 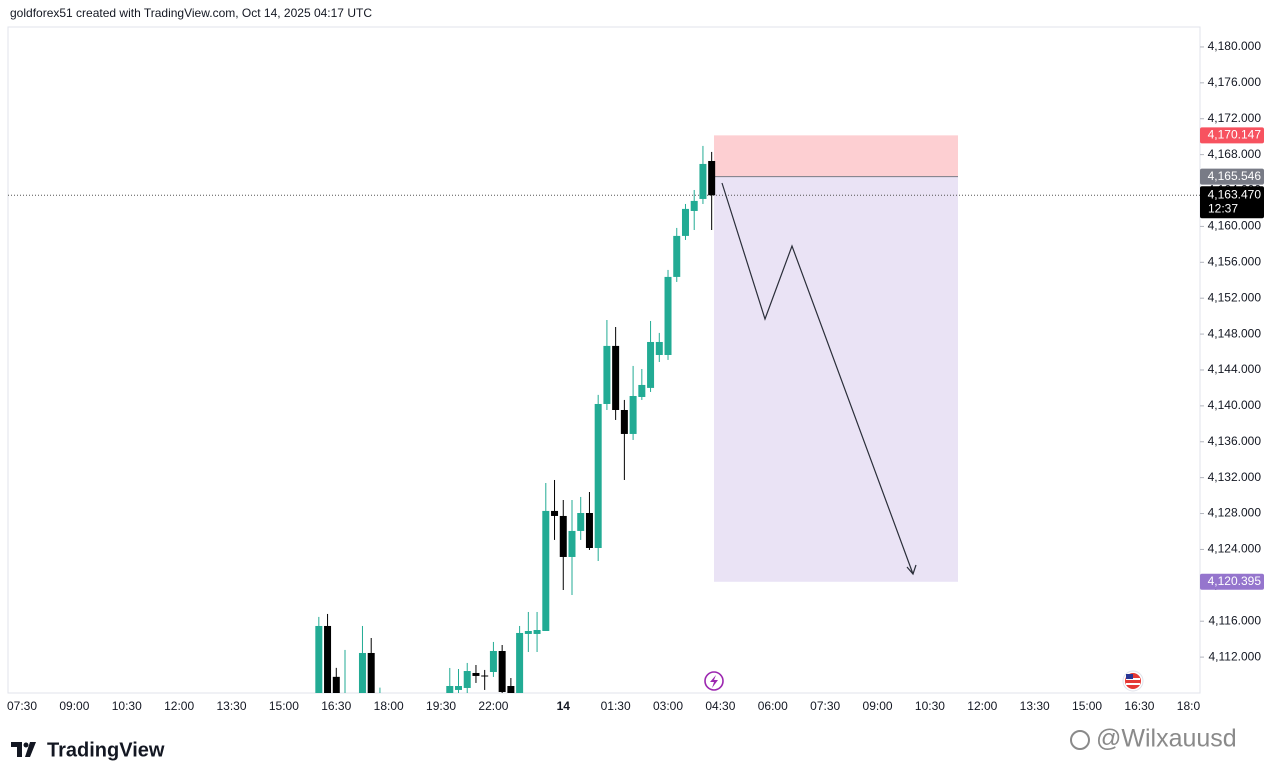 What do you see at coordinates (1235, 297) in the screenshot?
I see `y-tick-label: 4,152.000` at bounding box center [1235, 297].